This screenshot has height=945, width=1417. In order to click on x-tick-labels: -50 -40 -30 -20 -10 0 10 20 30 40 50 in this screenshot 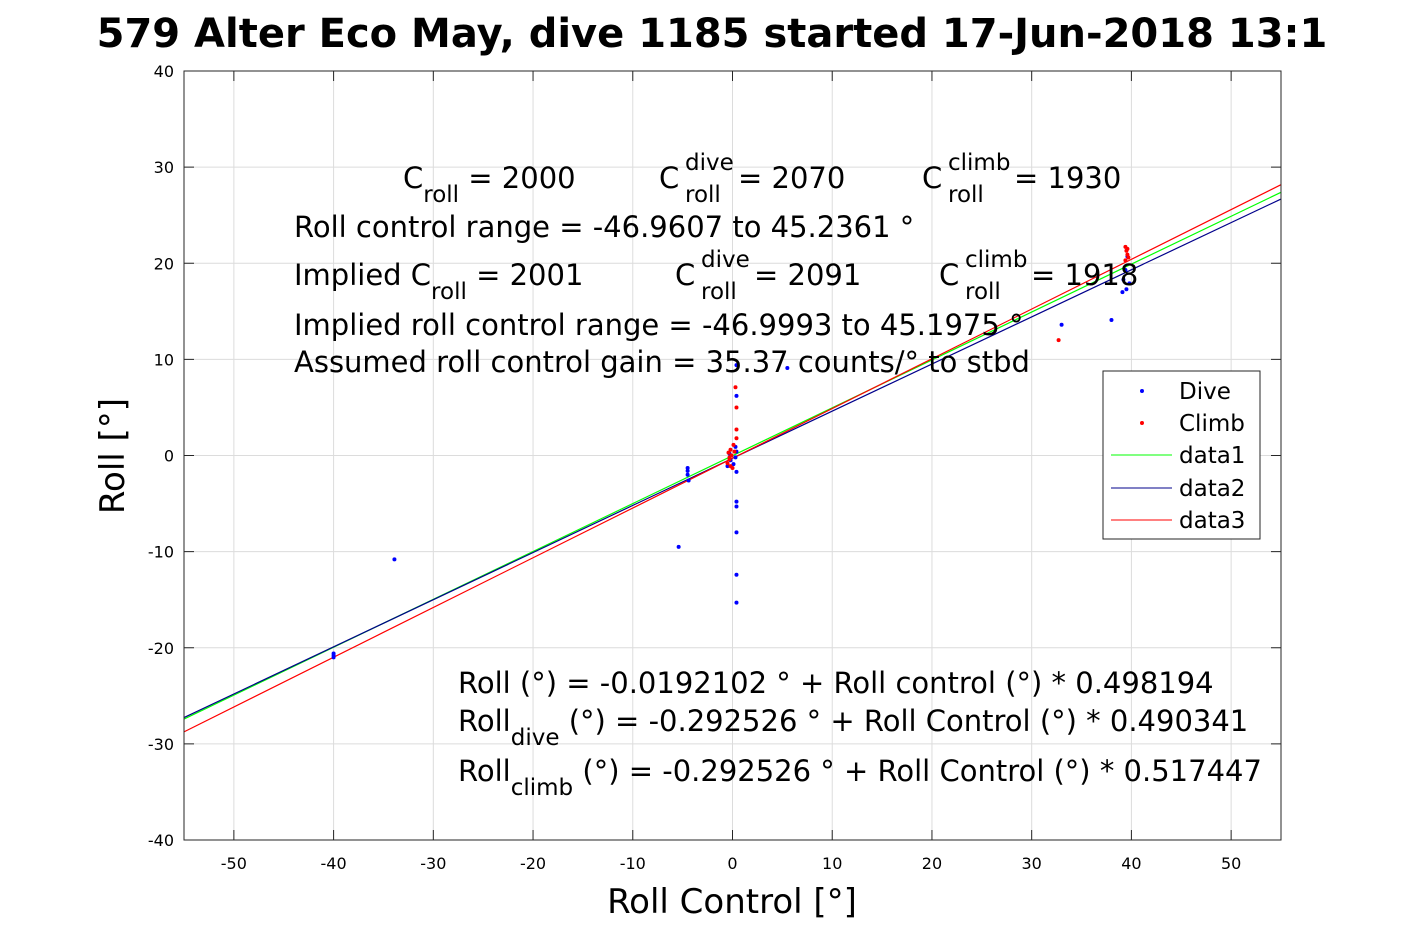, I will do `click(731, 863)`.